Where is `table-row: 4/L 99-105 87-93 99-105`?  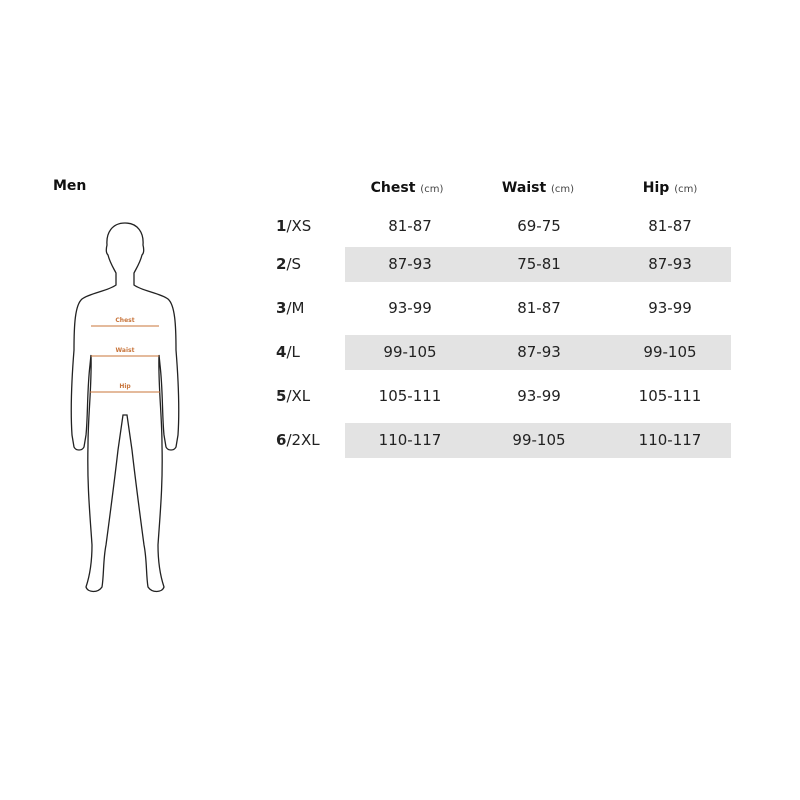 table-row: 4/L 99-105 87-93 99-105 is located at coordinates (500, 352).